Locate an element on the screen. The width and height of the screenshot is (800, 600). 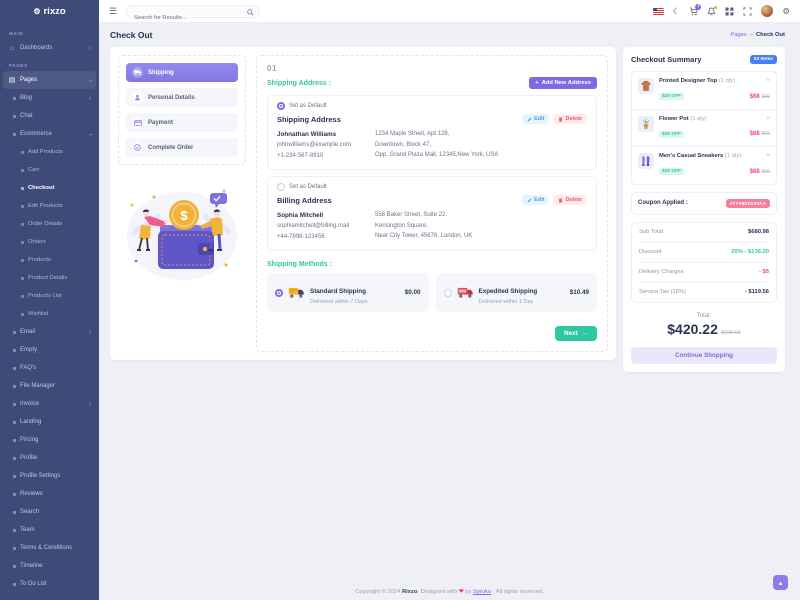
sidebar-item-pages: ▤ Pages › is located at coordinates (49, 80).